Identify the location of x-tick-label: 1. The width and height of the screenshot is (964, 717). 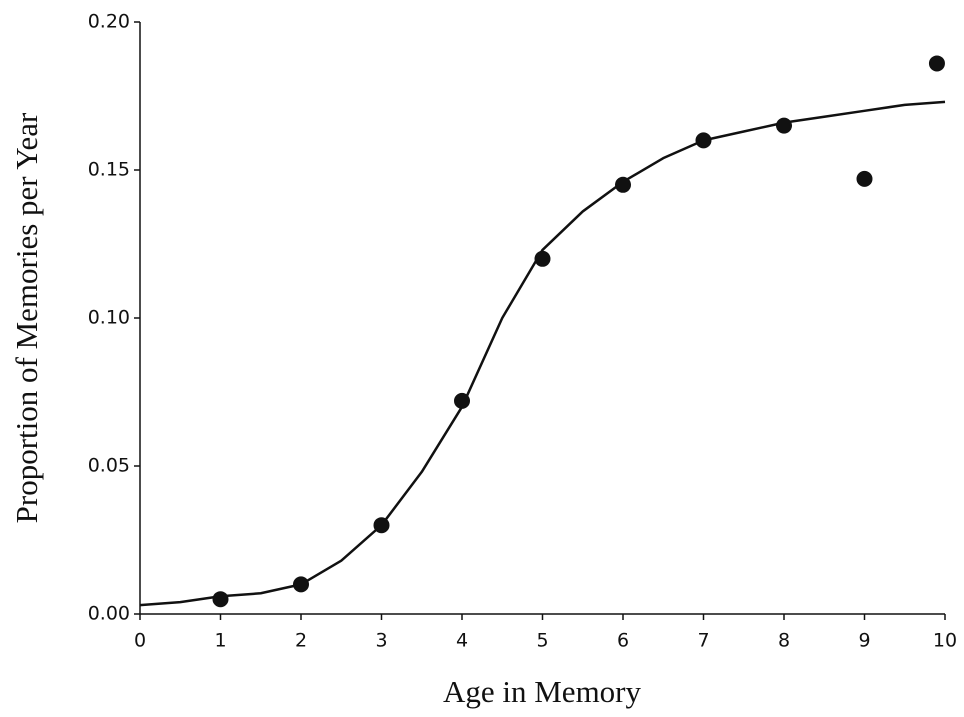
(220, 641).